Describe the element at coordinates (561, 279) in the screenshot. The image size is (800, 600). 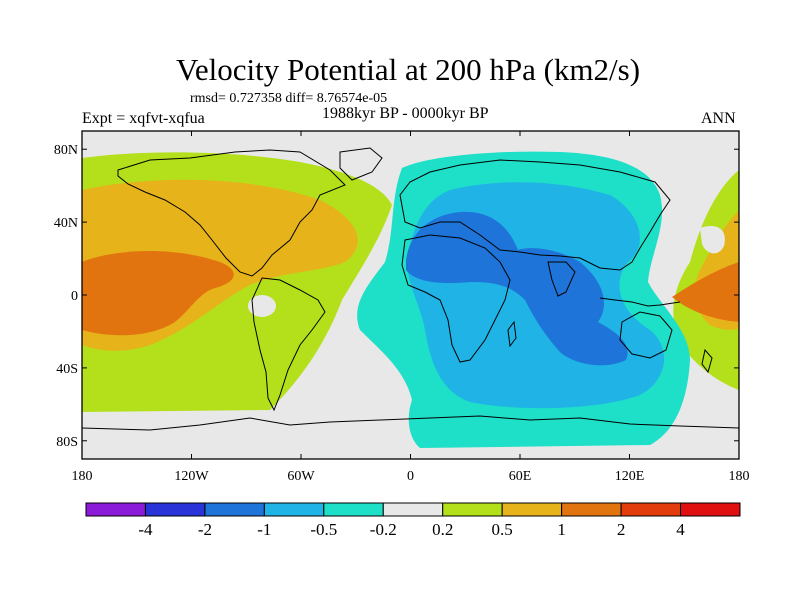
I see `coast-india` at that location.